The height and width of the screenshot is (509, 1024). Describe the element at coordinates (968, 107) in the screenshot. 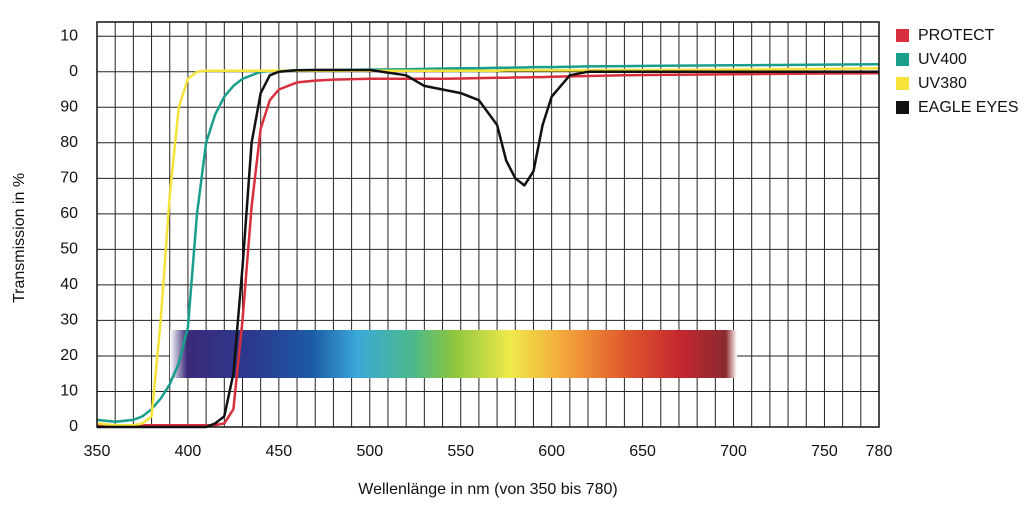

I see `legend-label: EAGLE EYES` at that location.